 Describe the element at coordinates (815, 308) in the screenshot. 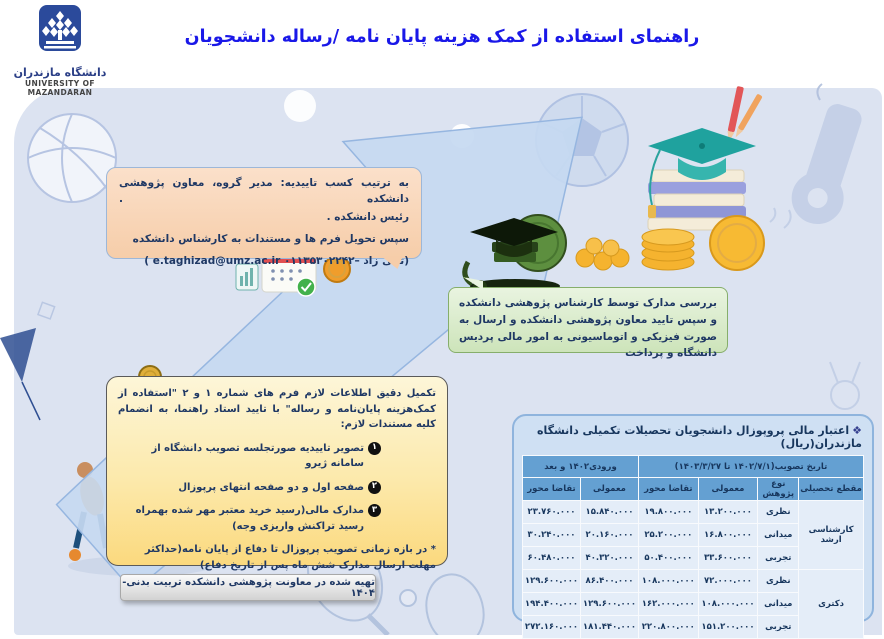

I see `doodle-strokes` at that location.